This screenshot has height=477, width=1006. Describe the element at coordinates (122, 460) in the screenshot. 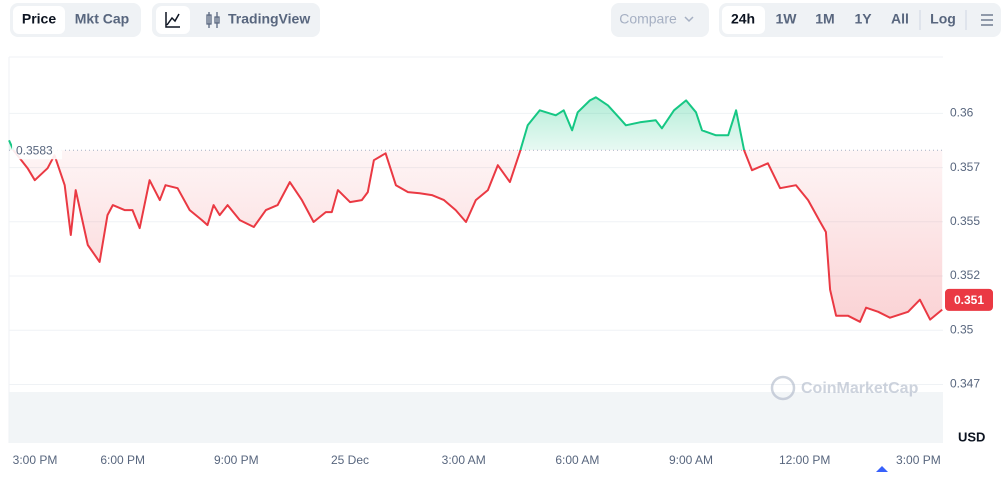

I see `x-tick-label: 6:00 PM` at that location.